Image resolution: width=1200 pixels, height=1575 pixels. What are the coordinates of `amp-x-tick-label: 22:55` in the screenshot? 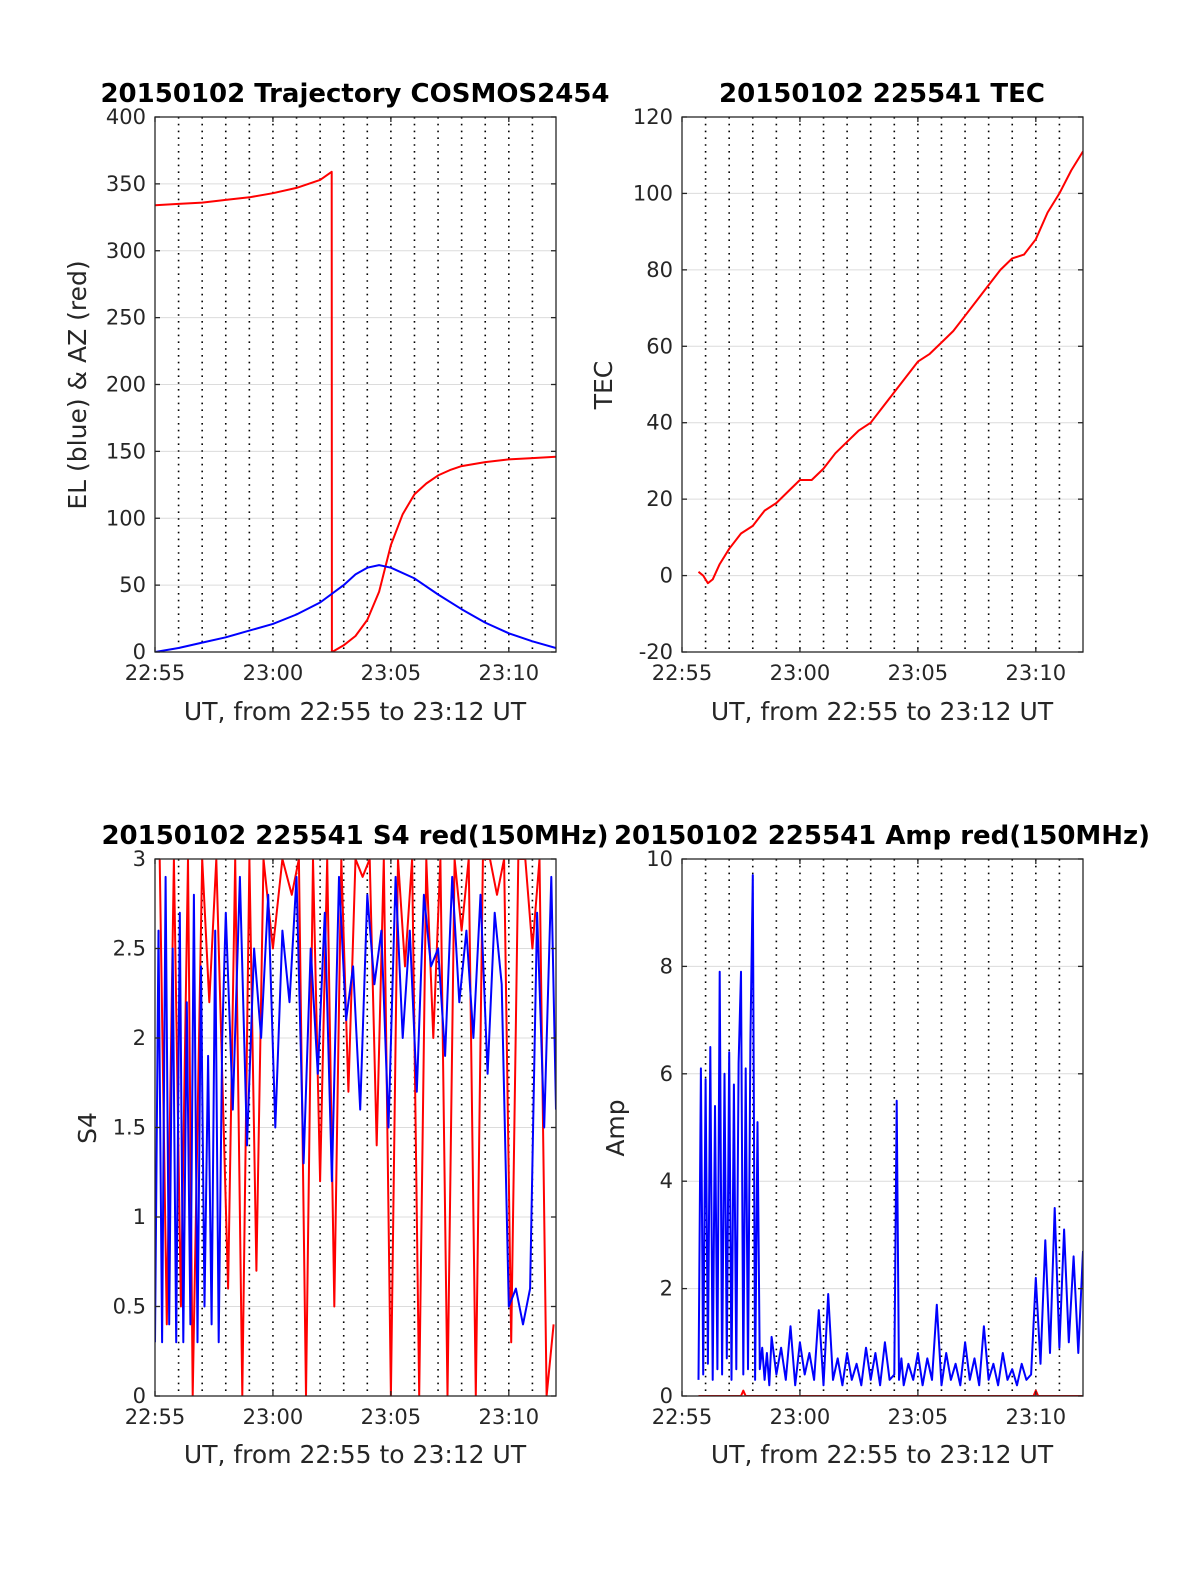 It's located at (682, 1417).